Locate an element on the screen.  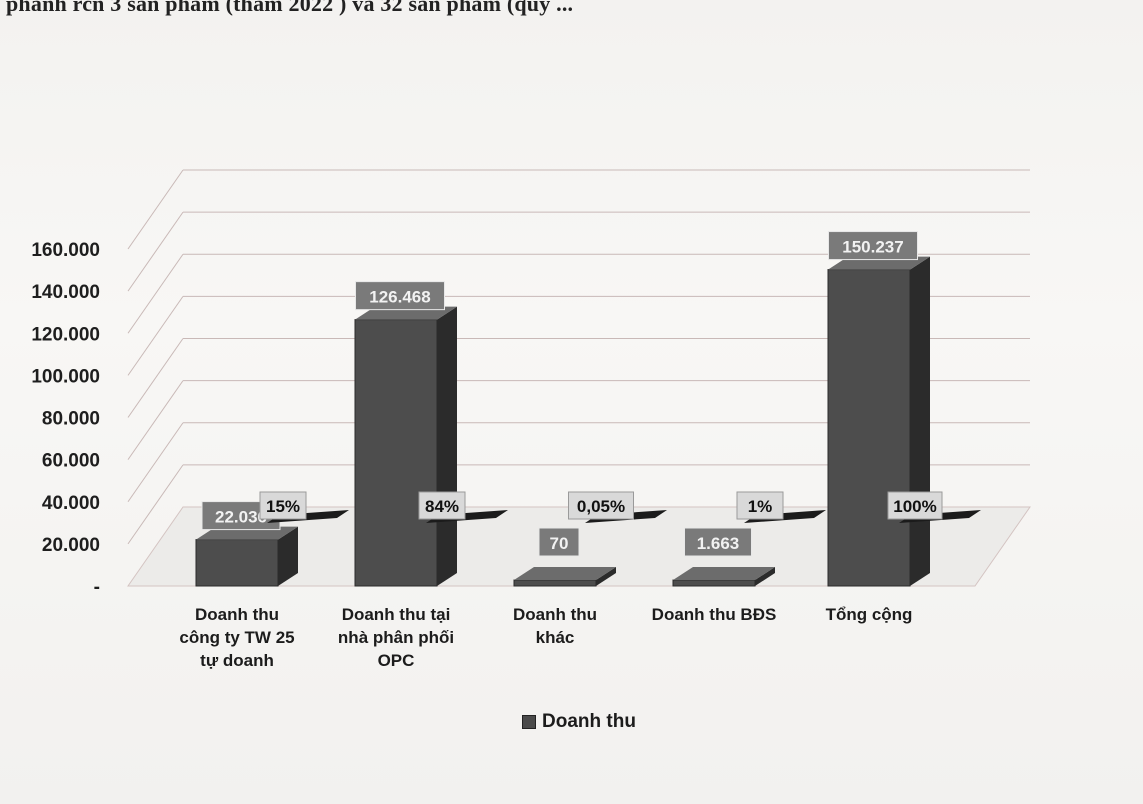
x-tick-label: Doanh thu tại is located at coordinates (396, 614).